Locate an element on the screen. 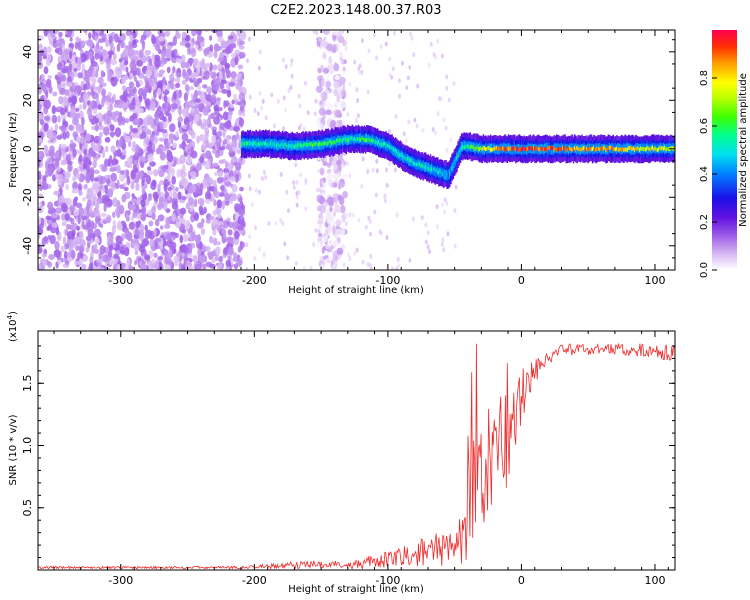 The width and height of the screenshot is (750, 600). y-tick-label: -20 is located at coordinates (27, 197).